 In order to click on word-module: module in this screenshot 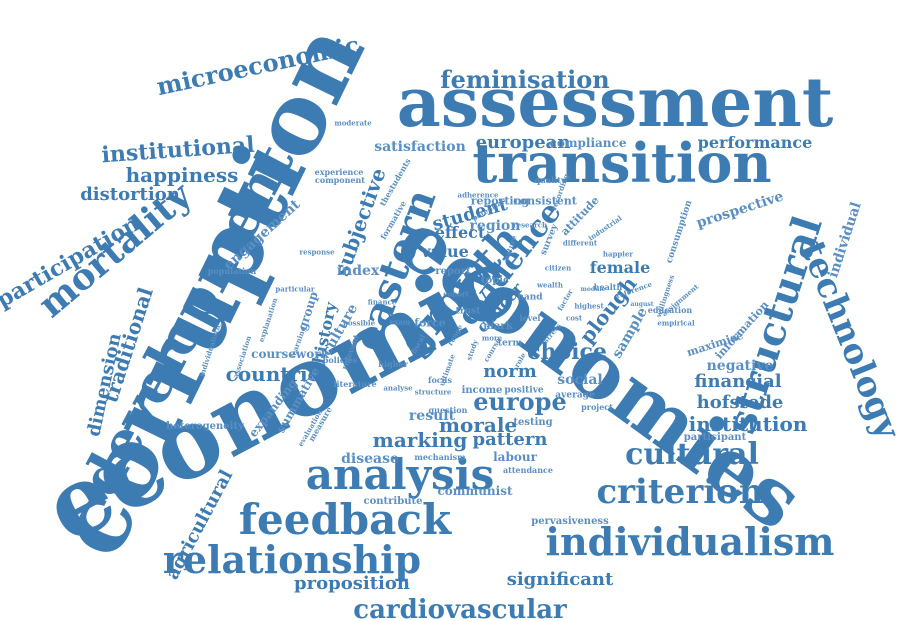, I will do `click(593, 289)`.